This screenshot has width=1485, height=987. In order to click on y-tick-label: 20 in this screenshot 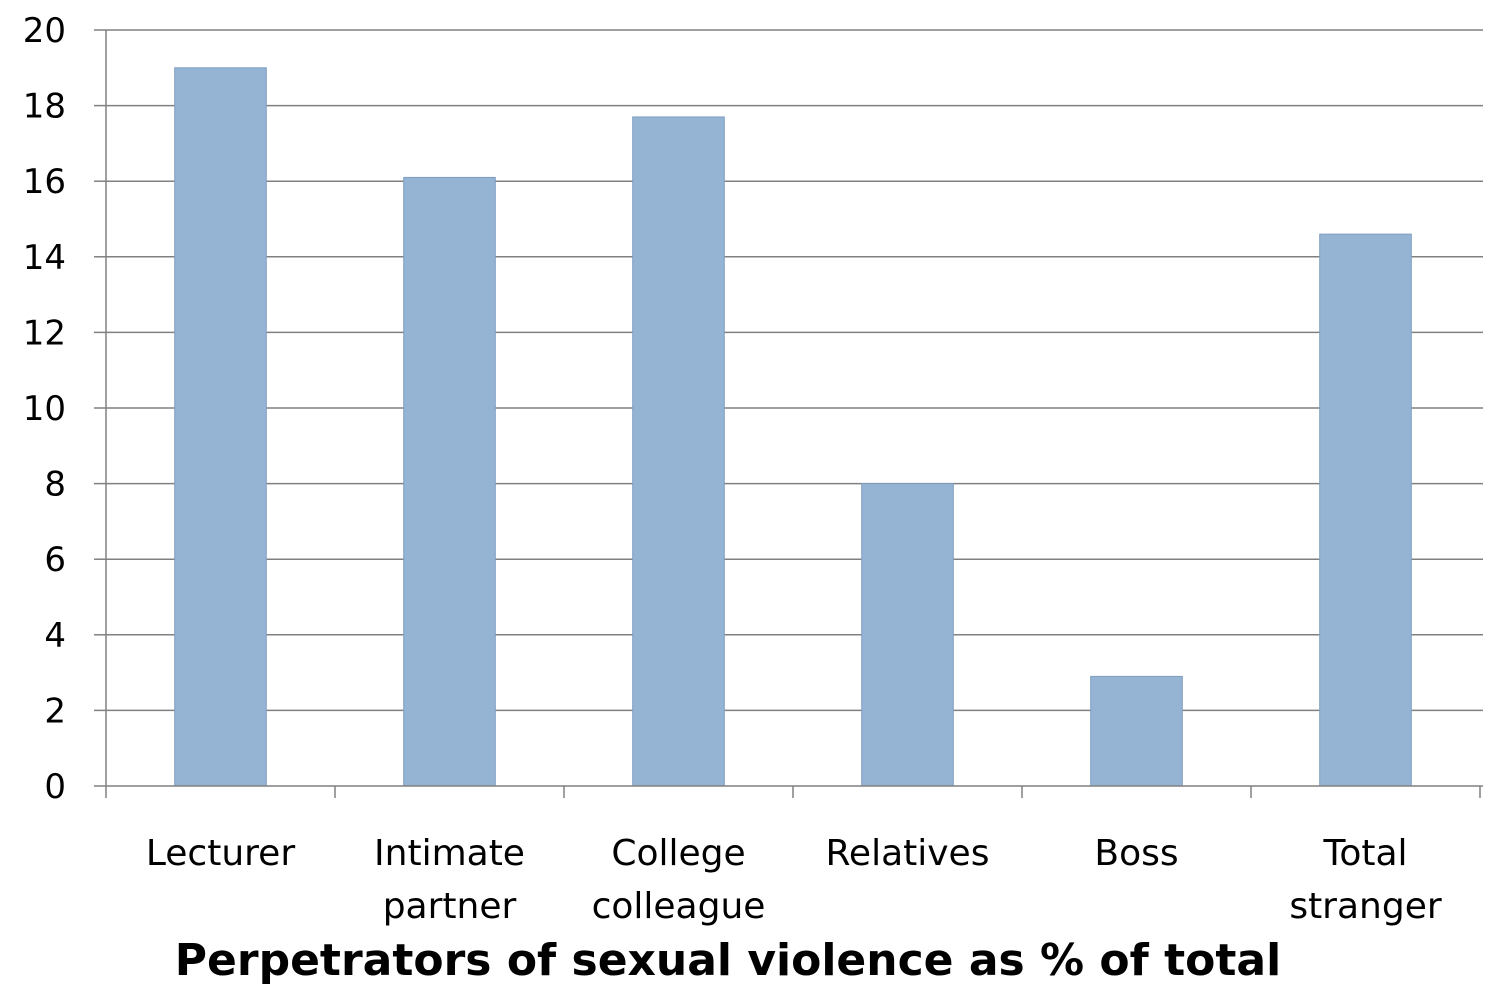, I will do `click(44, 31)`.